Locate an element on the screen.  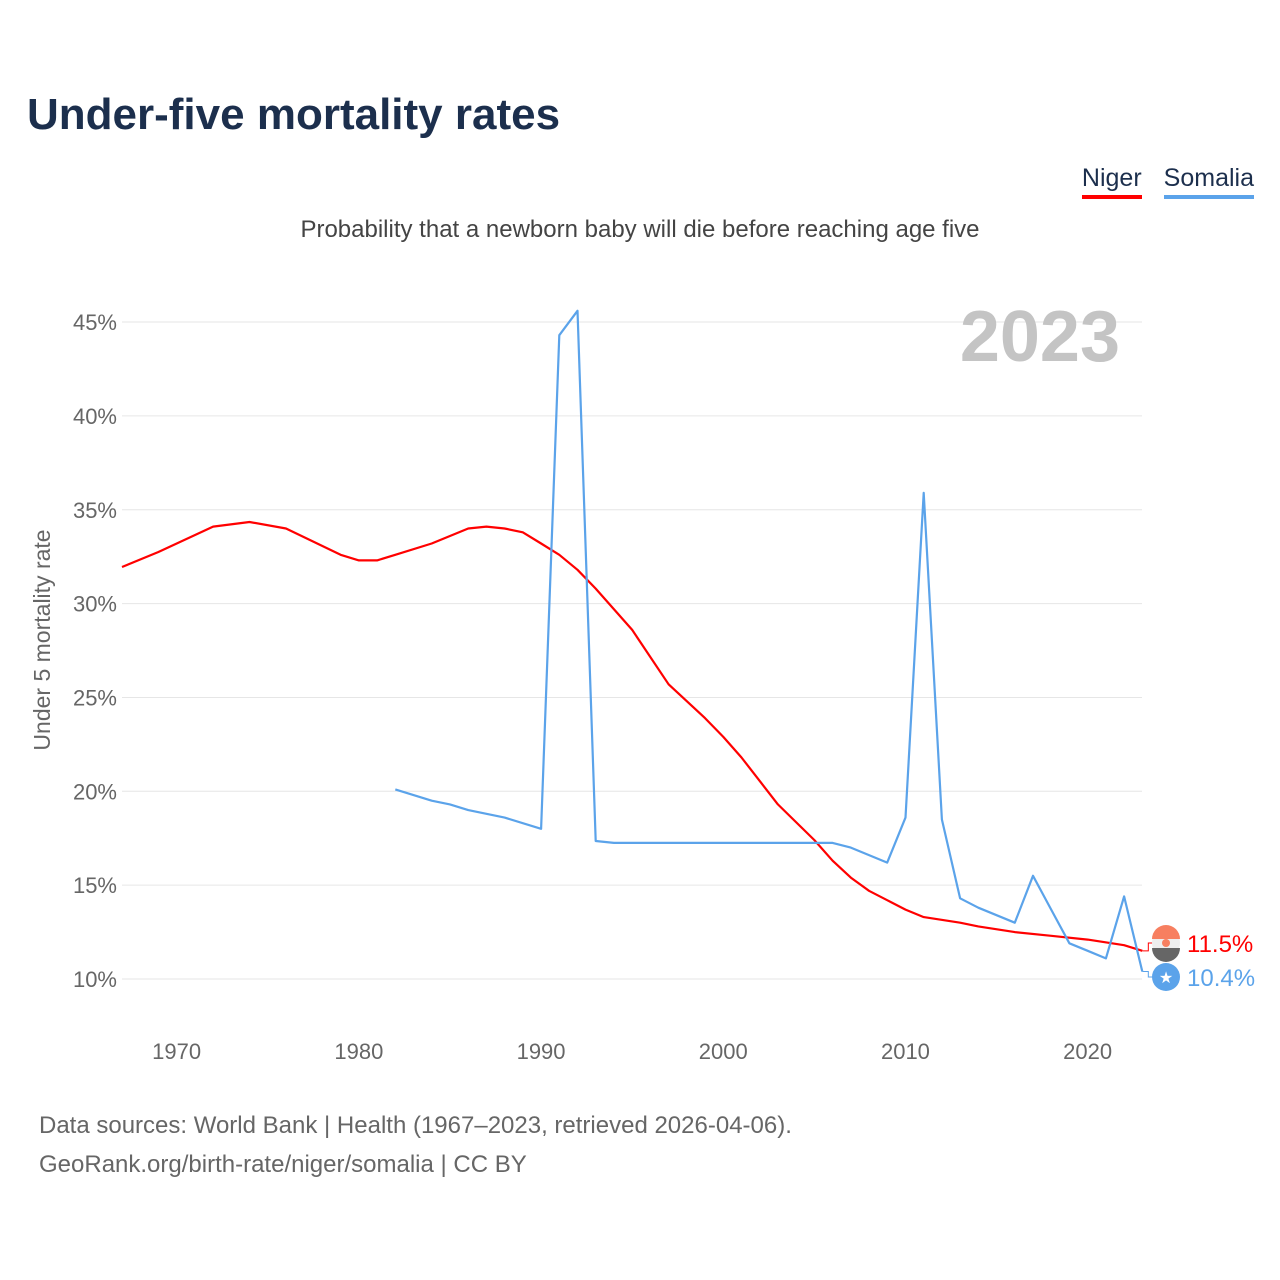
end-value-label: 11.5% is located at coordinates (1220, 944).